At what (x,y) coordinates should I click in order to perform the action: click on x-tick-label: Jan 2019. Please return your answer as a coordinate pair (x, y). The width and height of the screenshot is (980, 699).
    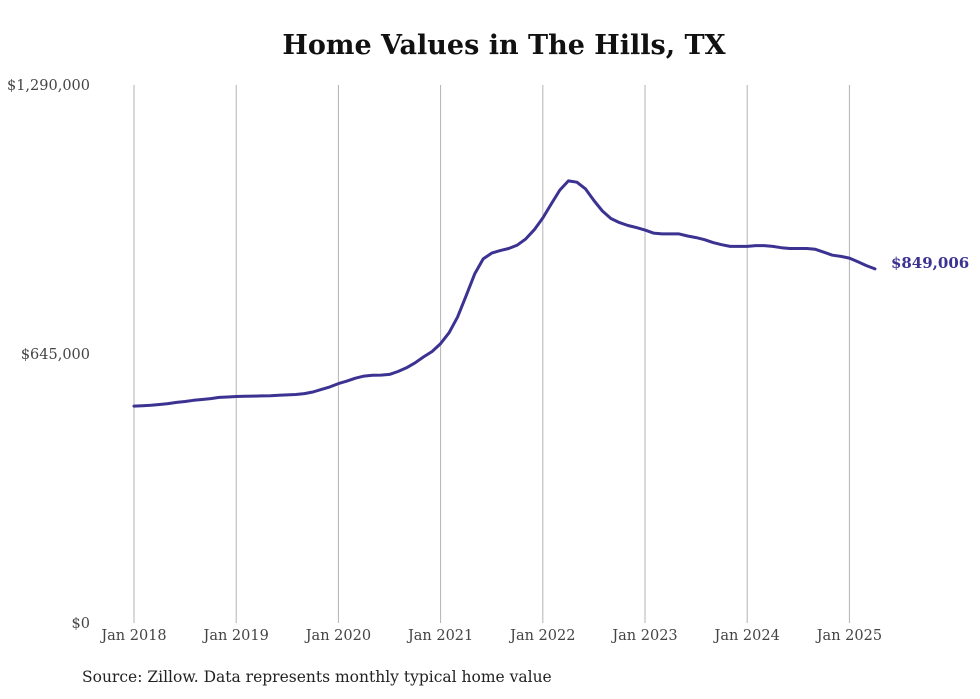
    Looking at the image, I should click on (235, 636).